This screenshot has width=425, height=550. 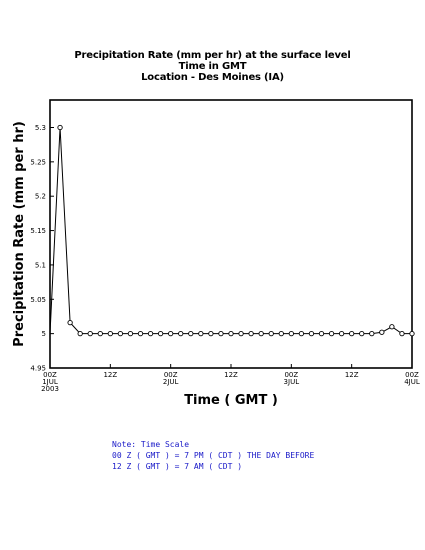 What do you see at coordinates (38, 369) in the screenshot?
I see `y-tick-label: 4.95` at bounding box center [38, 369].